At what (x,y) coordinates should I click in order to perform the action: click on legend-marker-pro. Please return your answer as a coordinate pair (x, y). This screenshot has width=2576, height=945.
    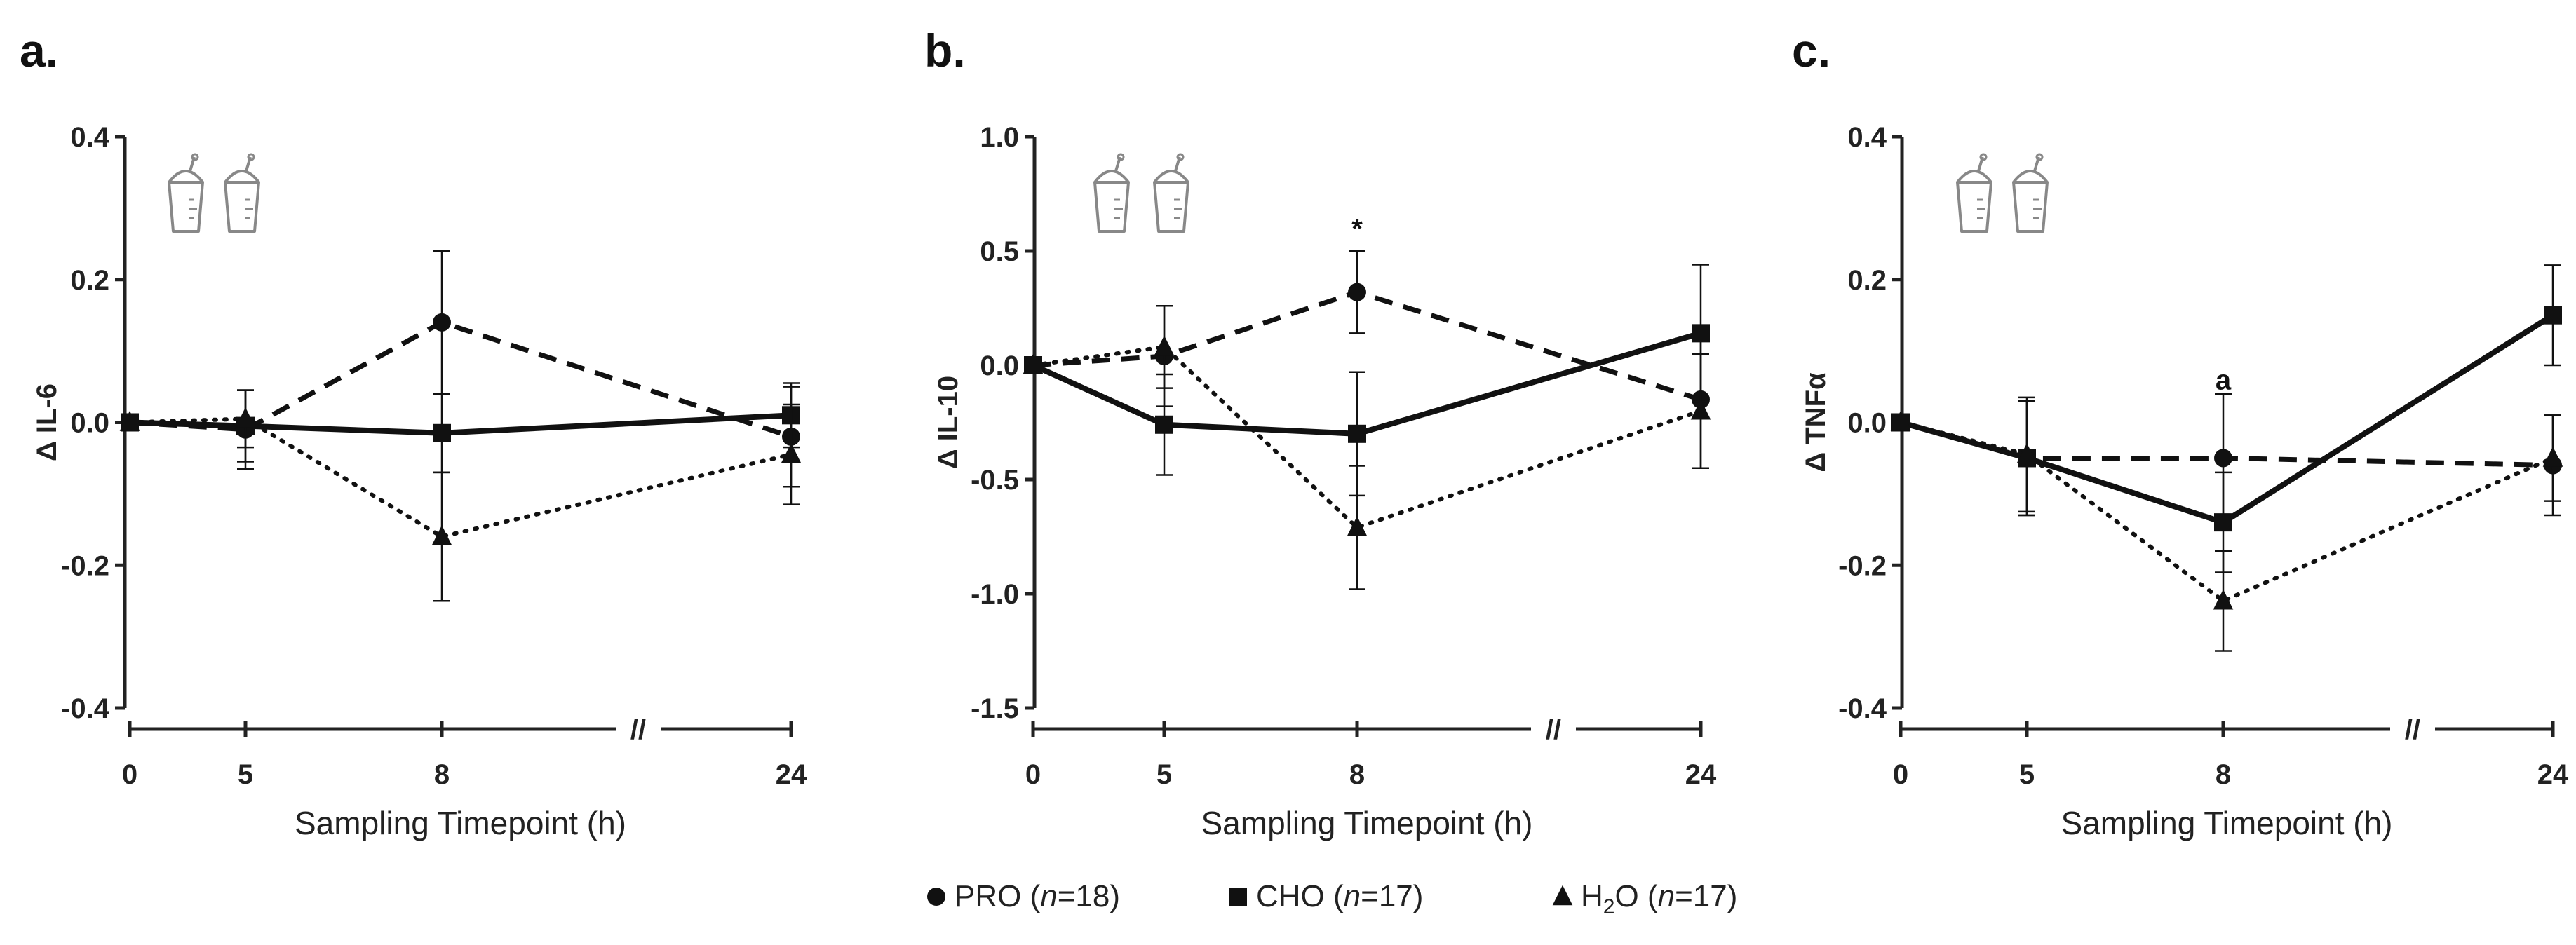
    Looking at the image, I should click on (936, 897).